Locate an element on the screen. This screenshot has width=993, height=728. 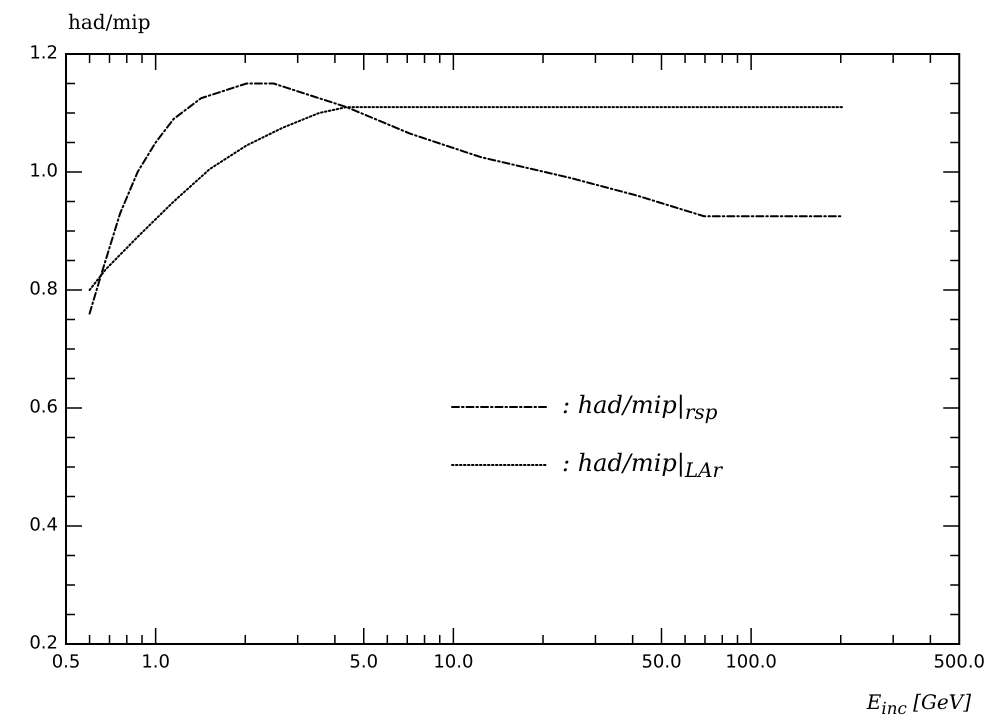
y-tick-label: 0.8 is located at coordinates (43, 289).